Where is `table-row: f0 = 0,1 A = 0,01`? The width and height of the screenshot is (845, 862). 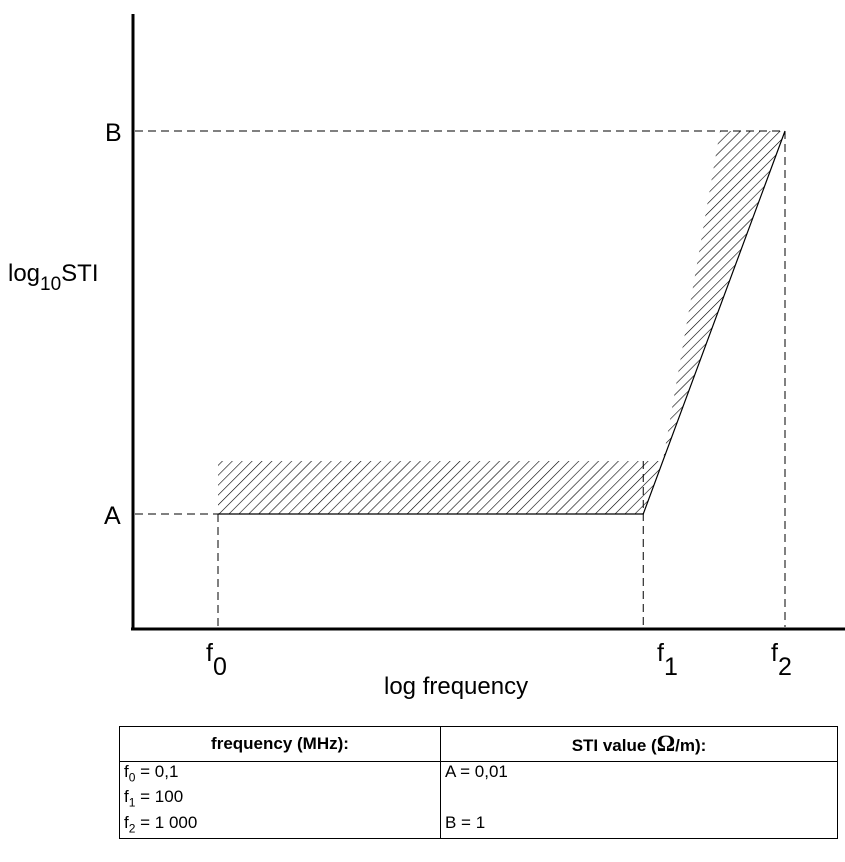 table-row: f0 = 0,1 A = 0,01 is located at coordinates (478, 774).